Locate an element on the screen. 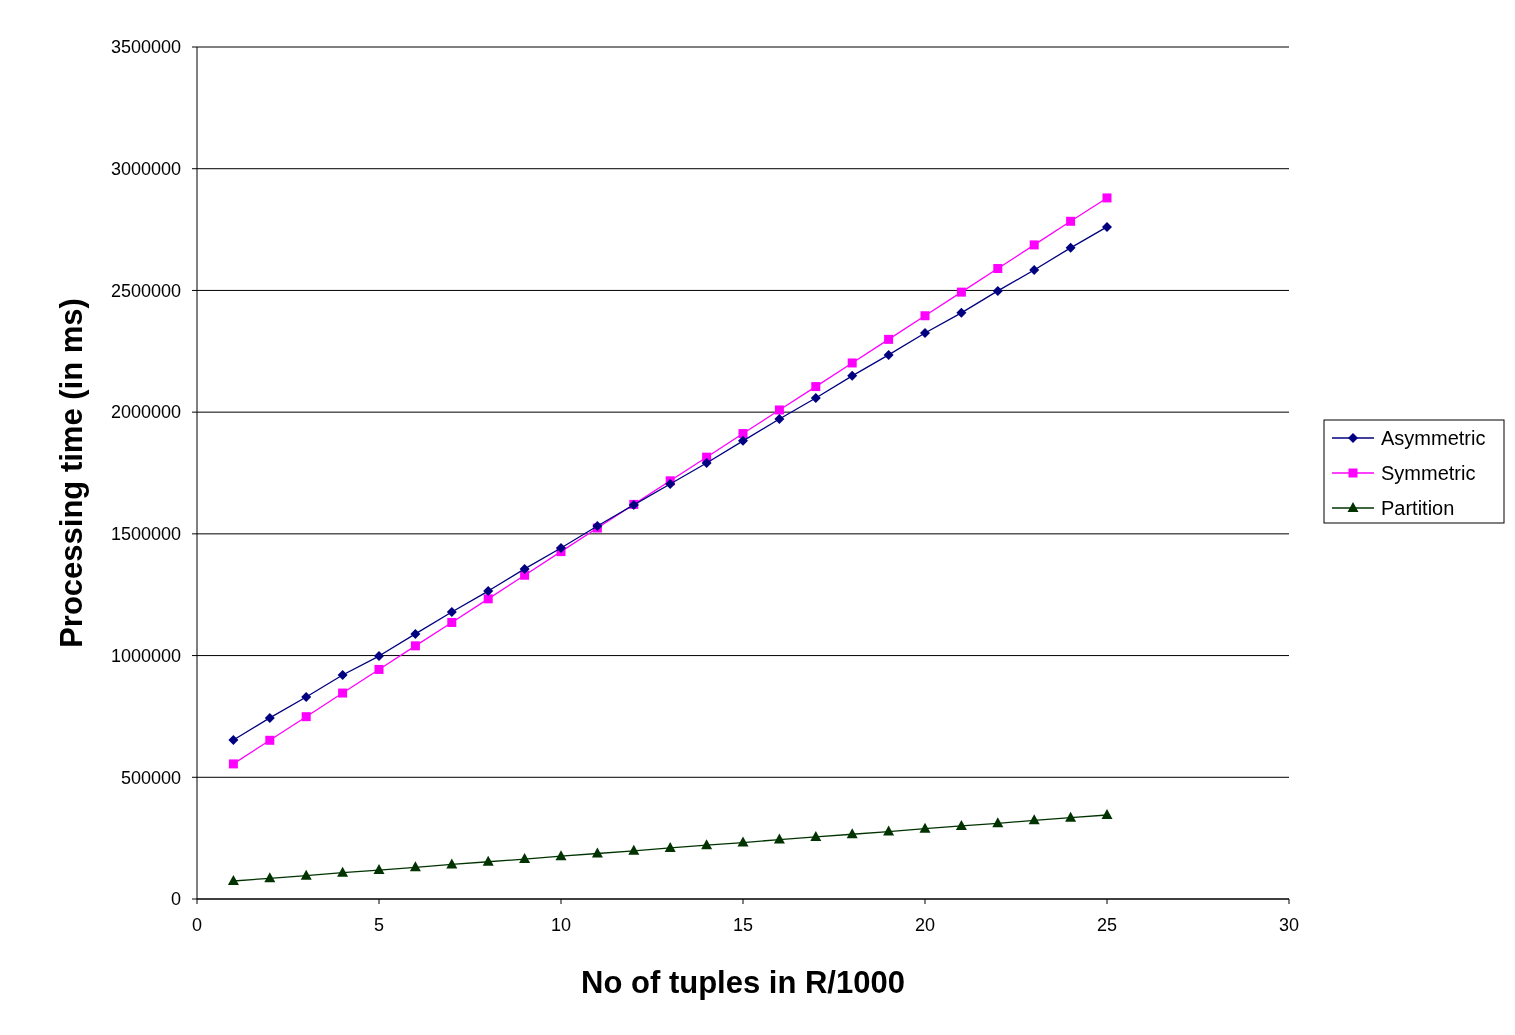 Image resolution: width=1515 pixels, height=1035 pixels. y-tick-label: 1000000 is located at coordinates (145, 655).